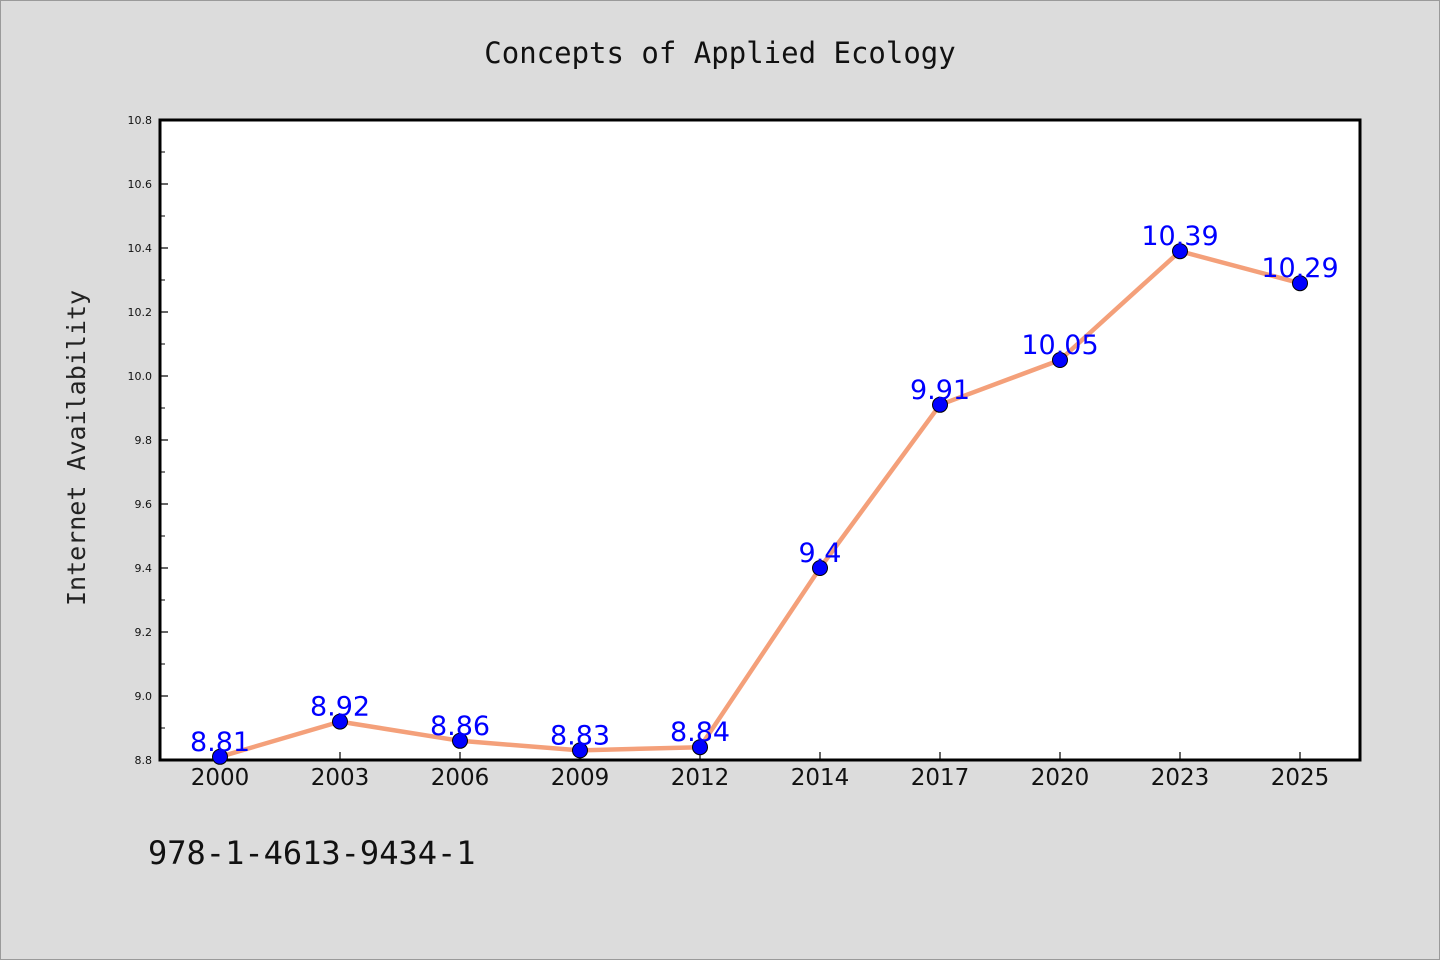 The height and width of the screenshot is (960, 1440). I want to click on x-tick-label: 2003, so click(340, 778).